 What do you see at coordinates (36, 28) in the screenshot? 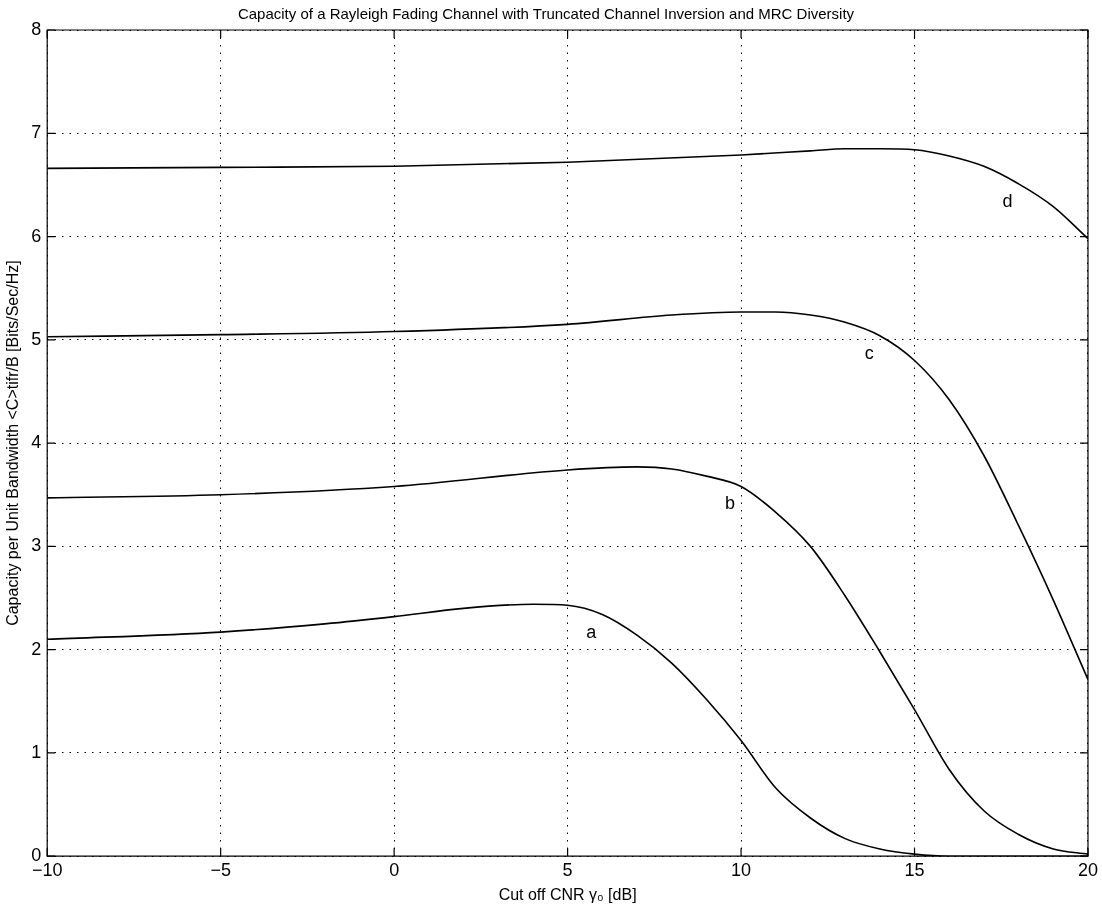
I see `y-tick-label: 8` at bounding box center [36, 28].